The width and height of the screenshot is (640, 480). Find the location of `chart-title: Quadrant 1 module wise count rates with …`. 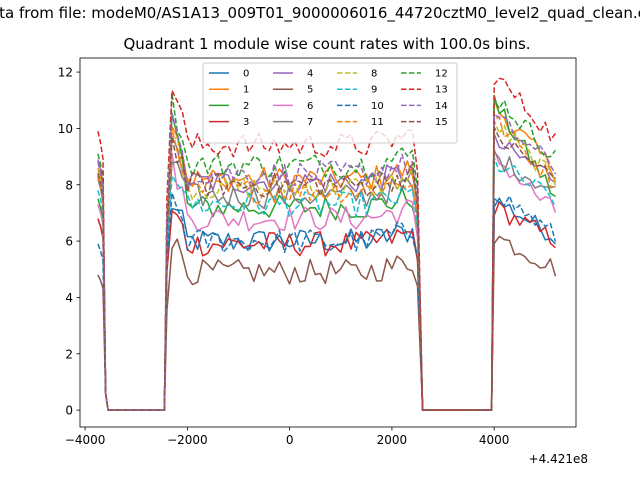

chart-title: Quadrant 1 module wise count rates with … is located at coordinates (327, 44).